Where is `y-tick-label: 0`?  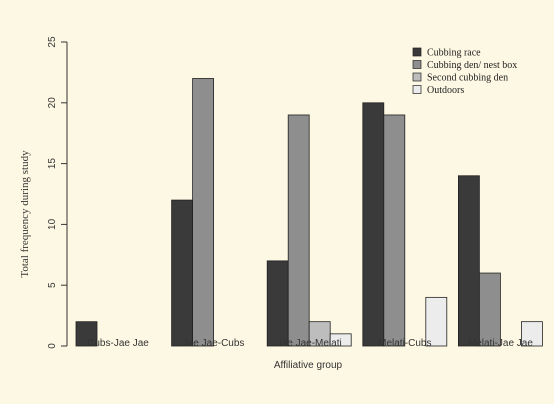 y-tick-label: 0 is located at coordinates (52, 346).